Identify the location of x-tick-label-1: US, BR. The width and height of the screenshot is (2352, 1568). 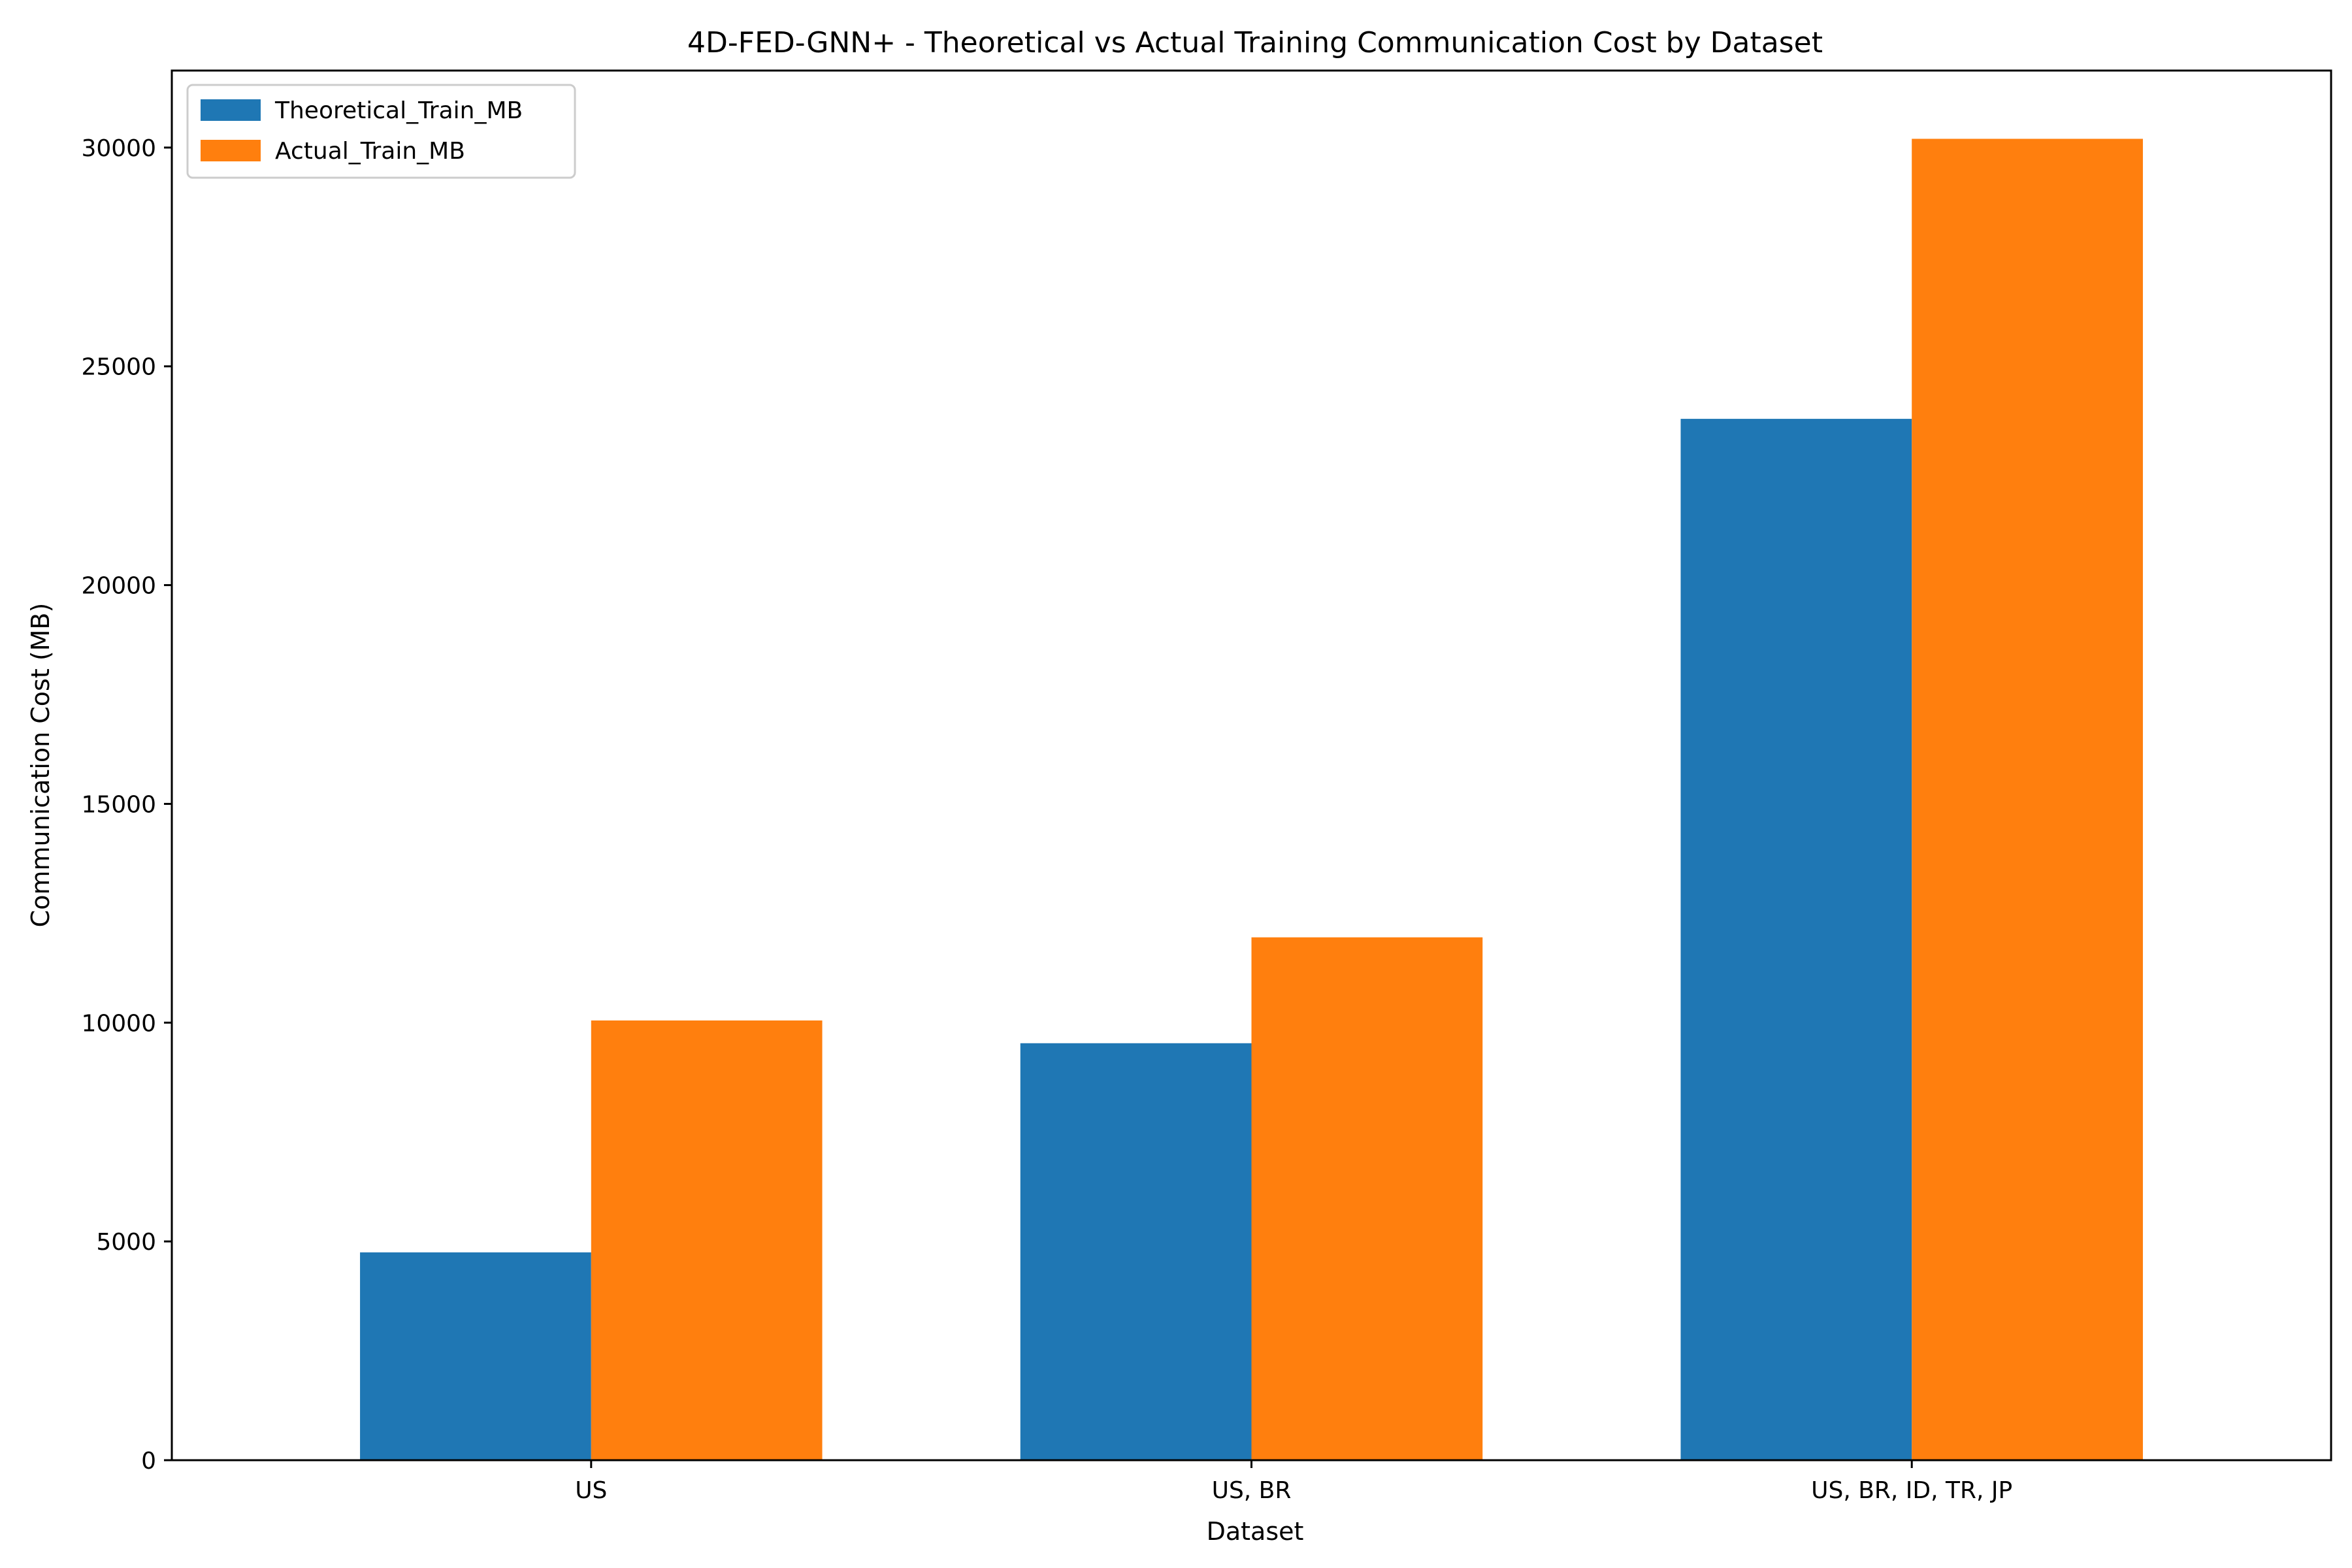
(1252, 1490).